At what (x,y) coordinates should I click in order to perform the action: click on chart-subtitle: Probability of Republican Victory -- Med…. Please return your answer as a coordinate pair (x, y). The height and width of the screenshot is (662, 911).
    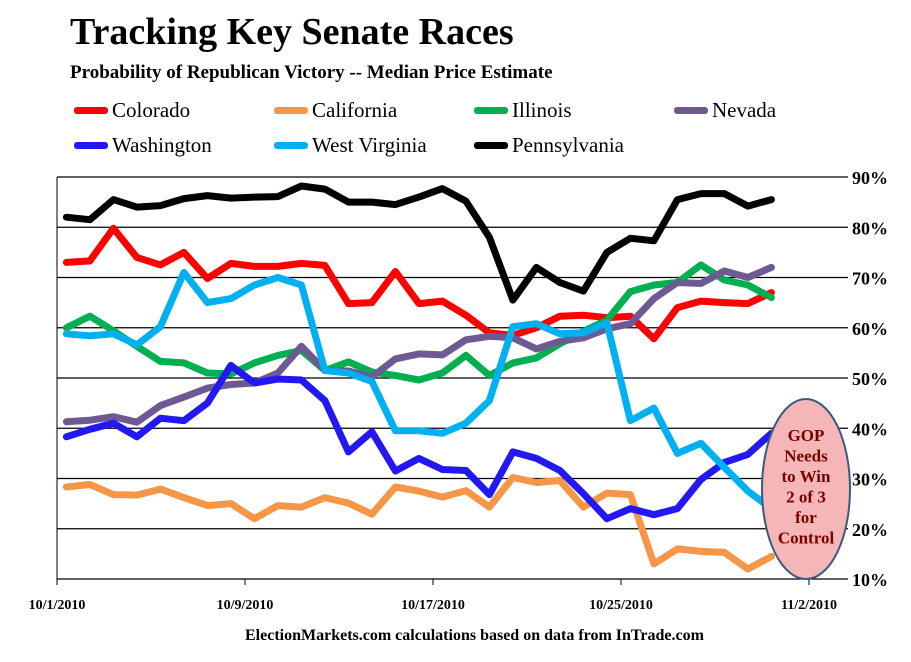
    Looking at the image, I should click on (311, 72).